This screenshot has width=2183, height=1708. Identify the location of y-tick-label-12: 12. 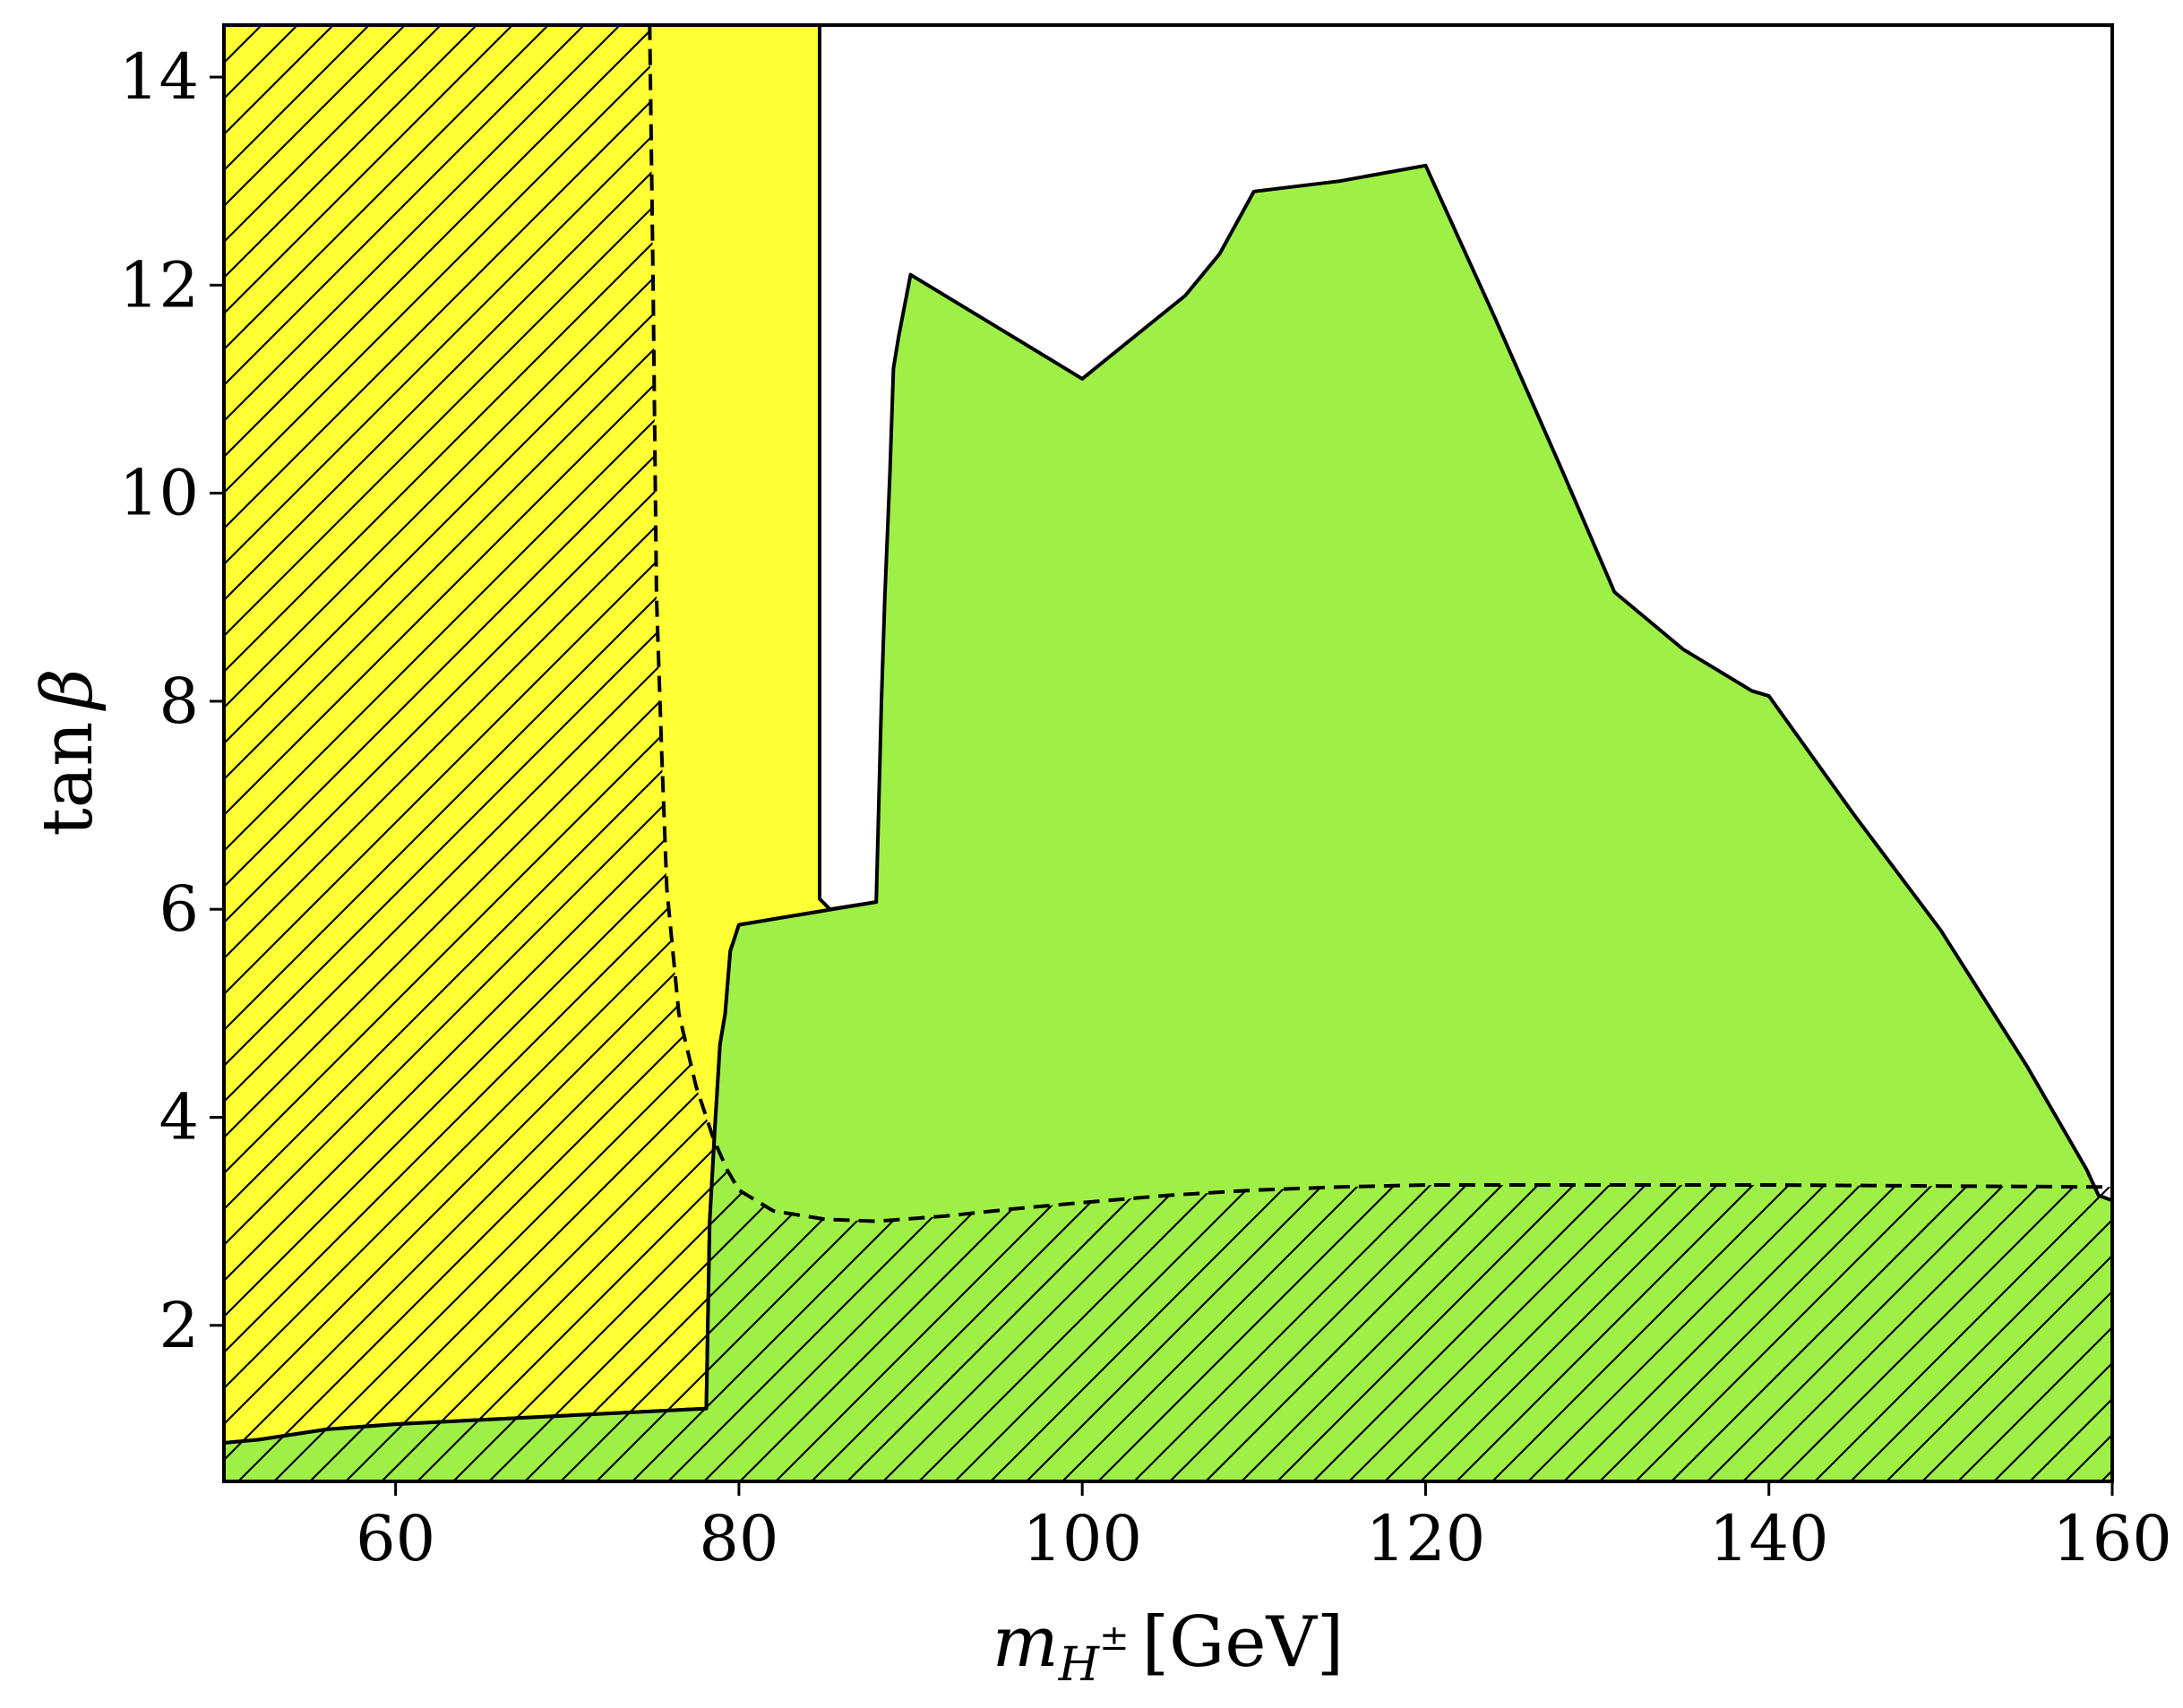
(159, 285).